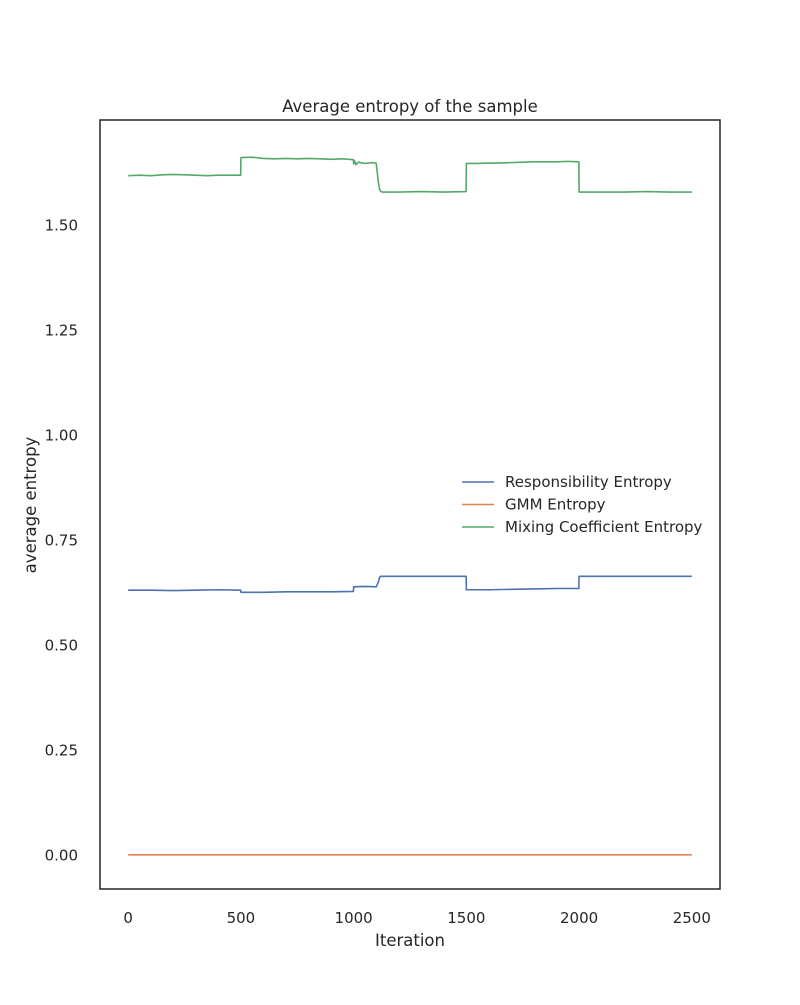 This screenshot has width=800, height=1005. What do you see at coordinates (354, 918) in the screenshot?
I see `x-tick-label: 1000` at bounding box center [354, 918].